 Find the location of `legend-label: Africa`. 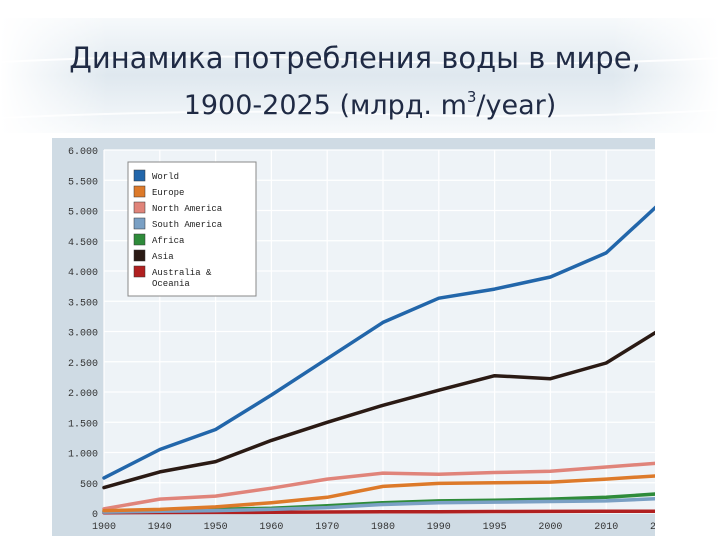

legend-label: Africa is located at coordinates (168, 241).